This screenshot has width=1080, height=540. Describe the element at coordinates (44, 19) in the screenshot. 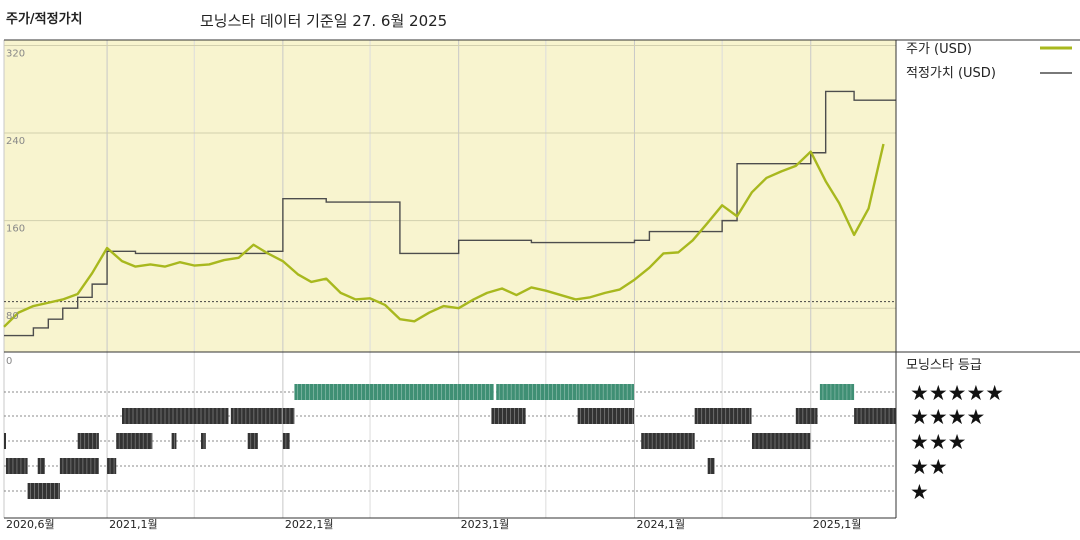

I see `chart-title: 주가/적정가치` at that location.